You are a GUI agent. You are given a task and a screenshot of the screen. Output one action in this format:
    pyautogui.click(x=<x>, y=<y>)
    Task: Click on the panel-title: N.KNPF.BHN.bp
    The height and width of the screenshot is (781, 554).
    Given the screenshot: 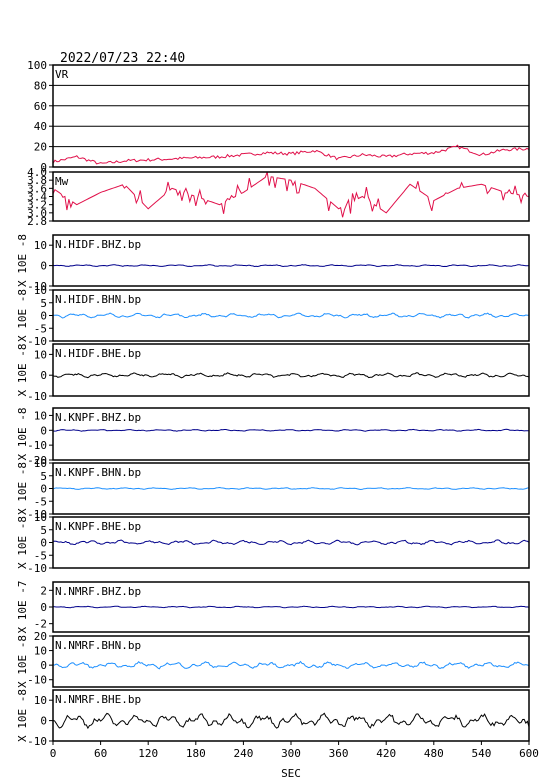 What is the action you would take?
    pyautogui.click(x=98, y=472)
    